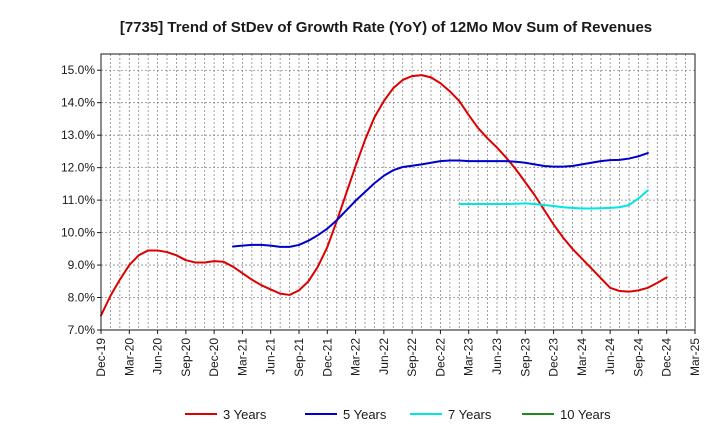 The height and width of the screenshot is (440, 720). What do you see at coordinates (271, 356) in the screenshot?
I see `x-tick-label: Jun-21` at bounding box center [271, 356].